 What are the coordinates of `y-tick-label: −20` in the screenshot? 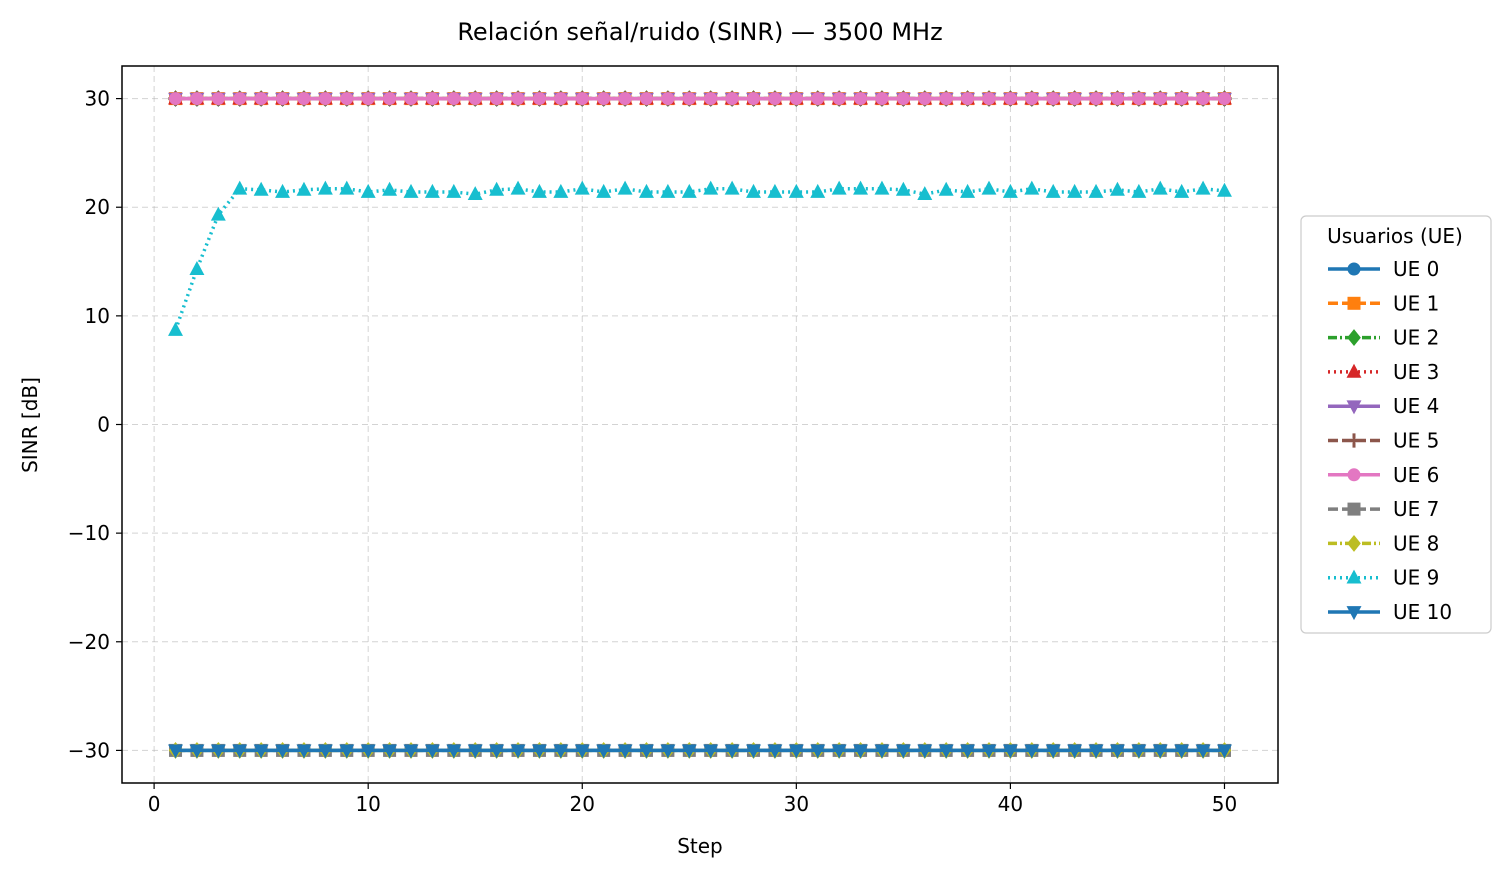 It's located at (89, 642).